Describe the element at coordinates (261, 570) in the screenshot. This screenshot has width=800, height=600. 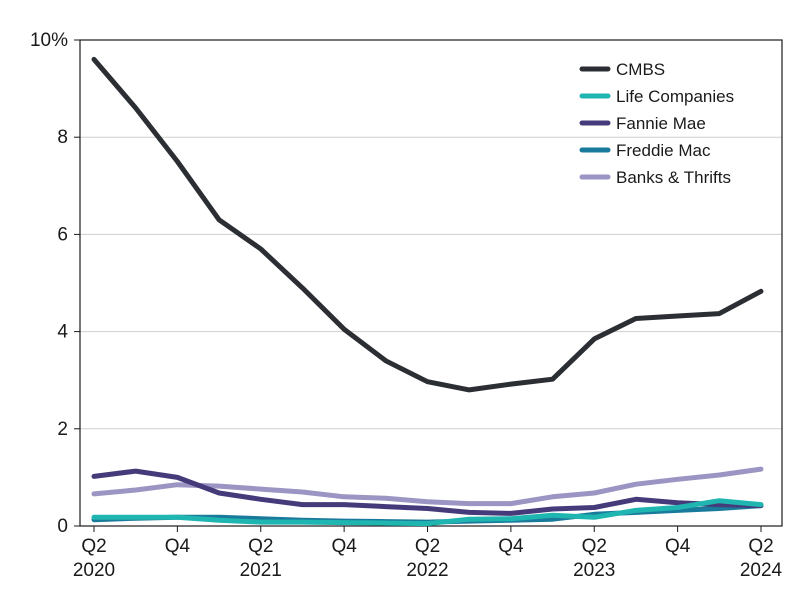
I see `x-tick-year-label: 2021` at that location.